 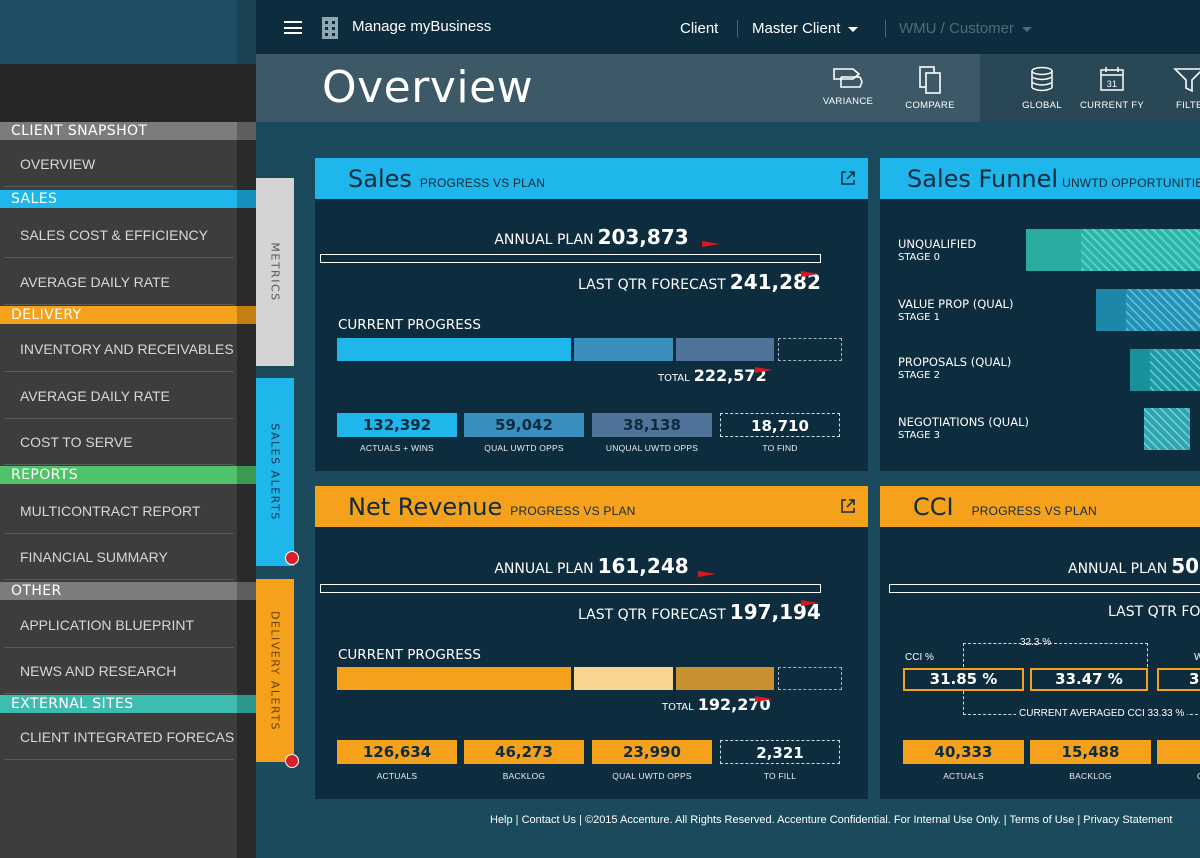 I want to click on compare-button: COMPARE, so click(x=930, y=88).